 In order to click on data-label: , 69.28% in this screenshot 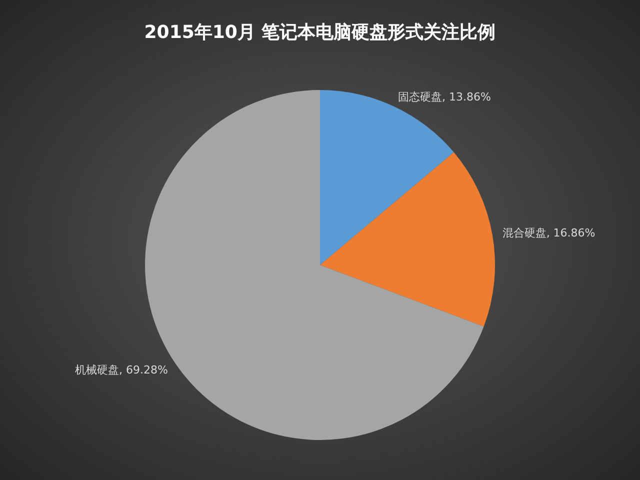, I will do `click(143, 369)`.